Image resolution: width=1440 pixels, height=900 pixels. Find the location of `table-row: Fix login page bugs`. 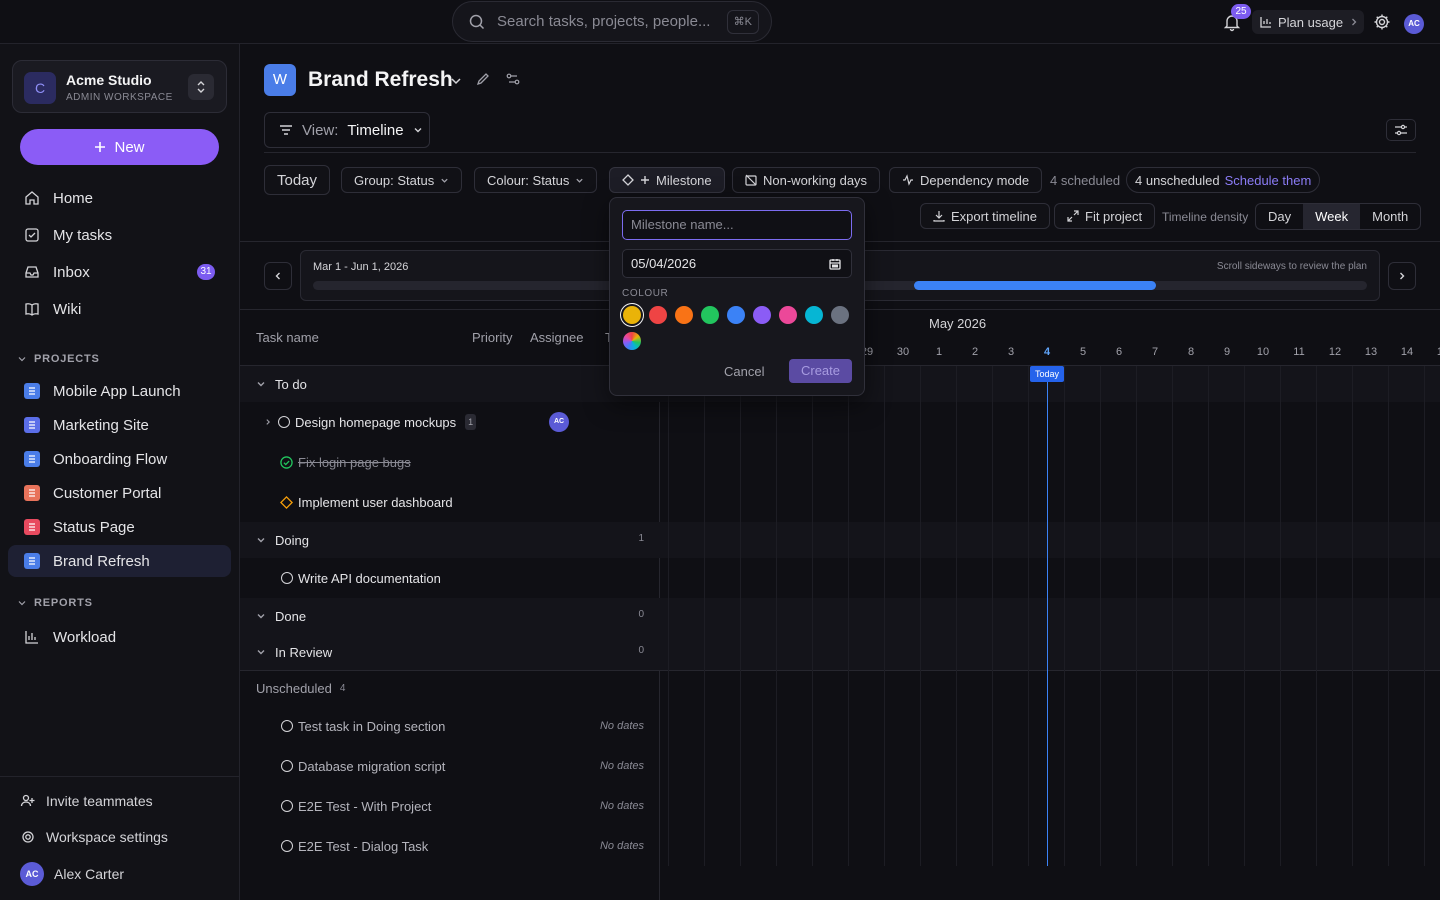

table-row: Fix login page bugs is located at coordinates (450, 462).